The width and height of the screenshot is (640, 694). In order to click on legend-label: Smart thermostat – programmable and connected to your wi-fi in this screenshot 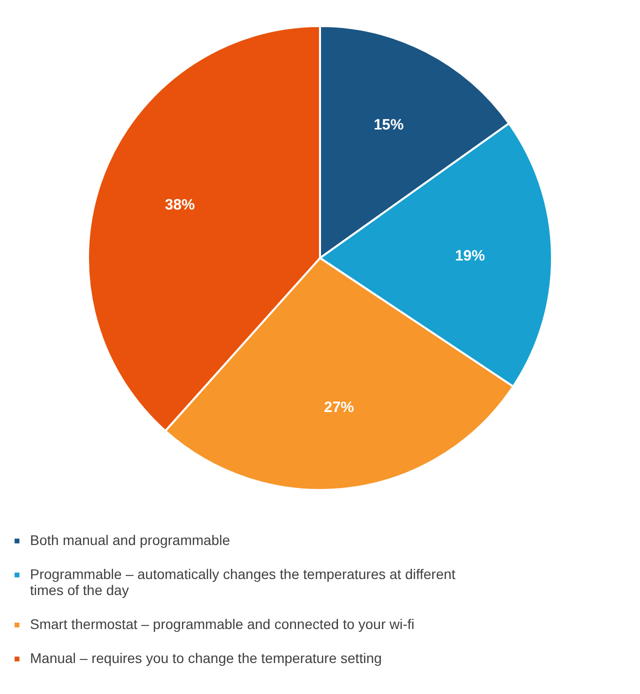, I will do `click(222, 624)`.